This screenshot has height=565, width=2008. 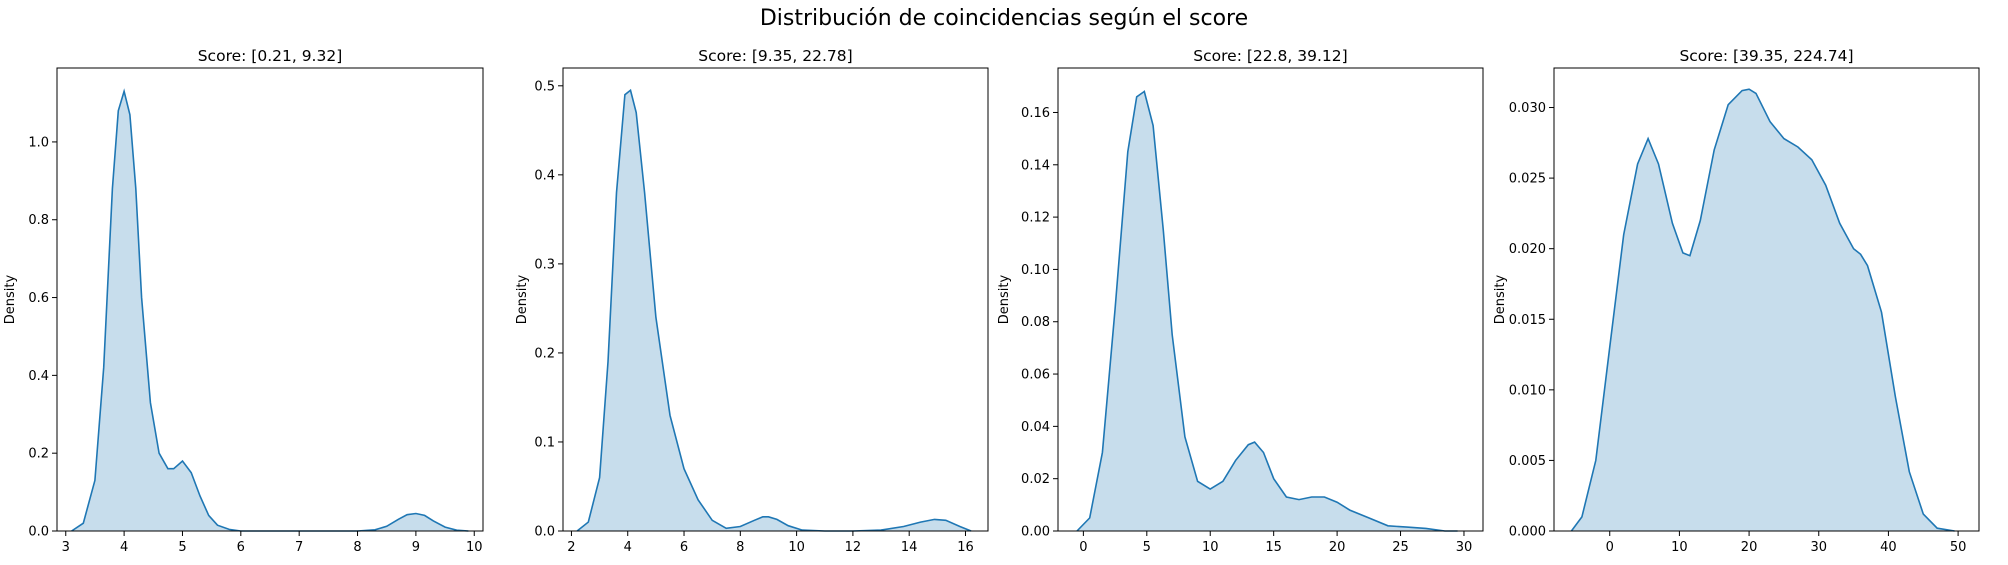 I want to click on y-tick-label: 0.1, so click(x=544, y=442).